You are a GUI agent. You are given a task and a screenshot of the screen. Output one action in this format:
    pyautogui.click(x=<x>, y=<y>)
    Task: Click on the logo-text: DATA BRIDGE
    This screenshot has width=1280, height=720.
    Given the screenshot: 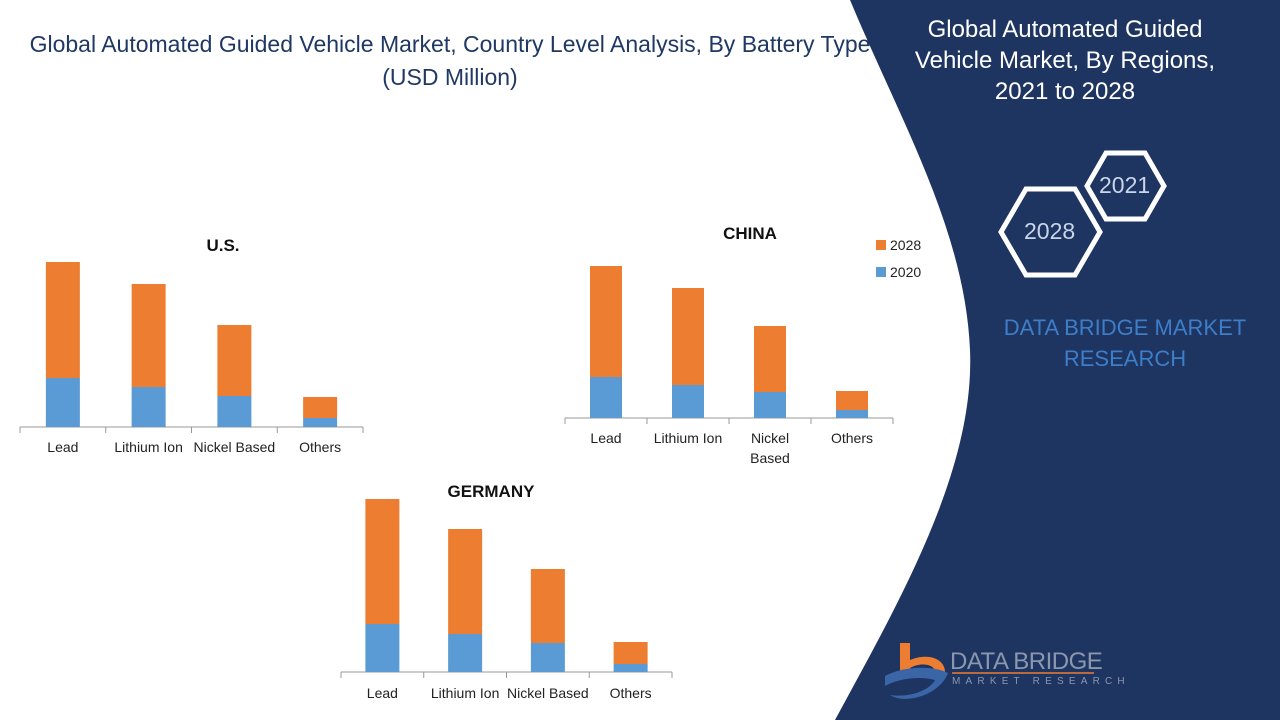 What is the action you would take?
    pyautogui.click(x=1026, y=661)
    